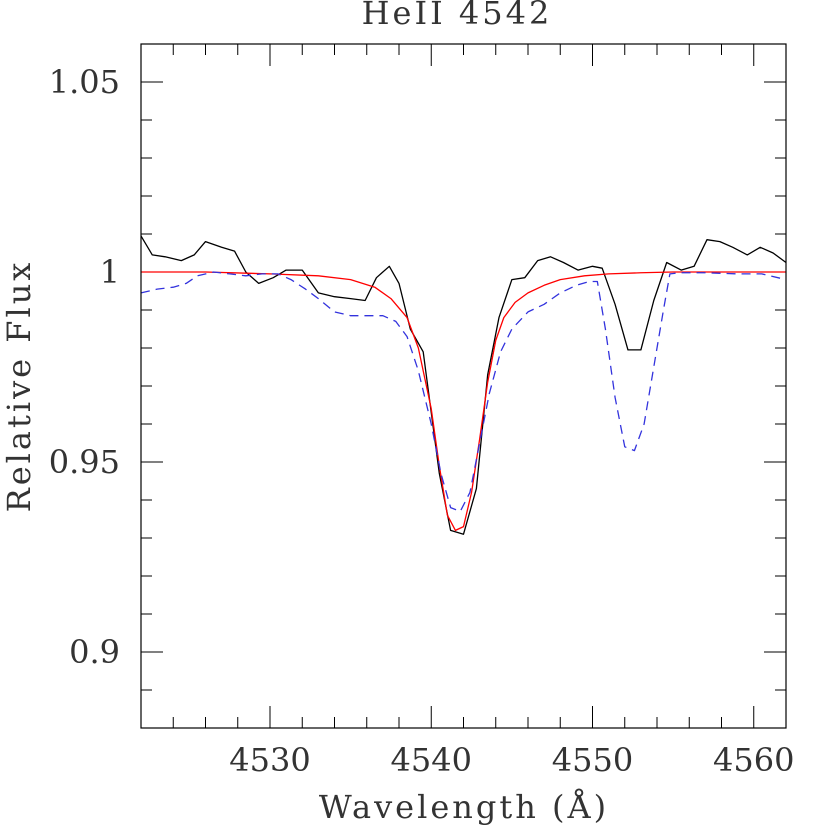 Image resolution: width=830 pixels, height=830 pixels. I want to click on y-axis-label: Relative Flux, so click(19, 386).